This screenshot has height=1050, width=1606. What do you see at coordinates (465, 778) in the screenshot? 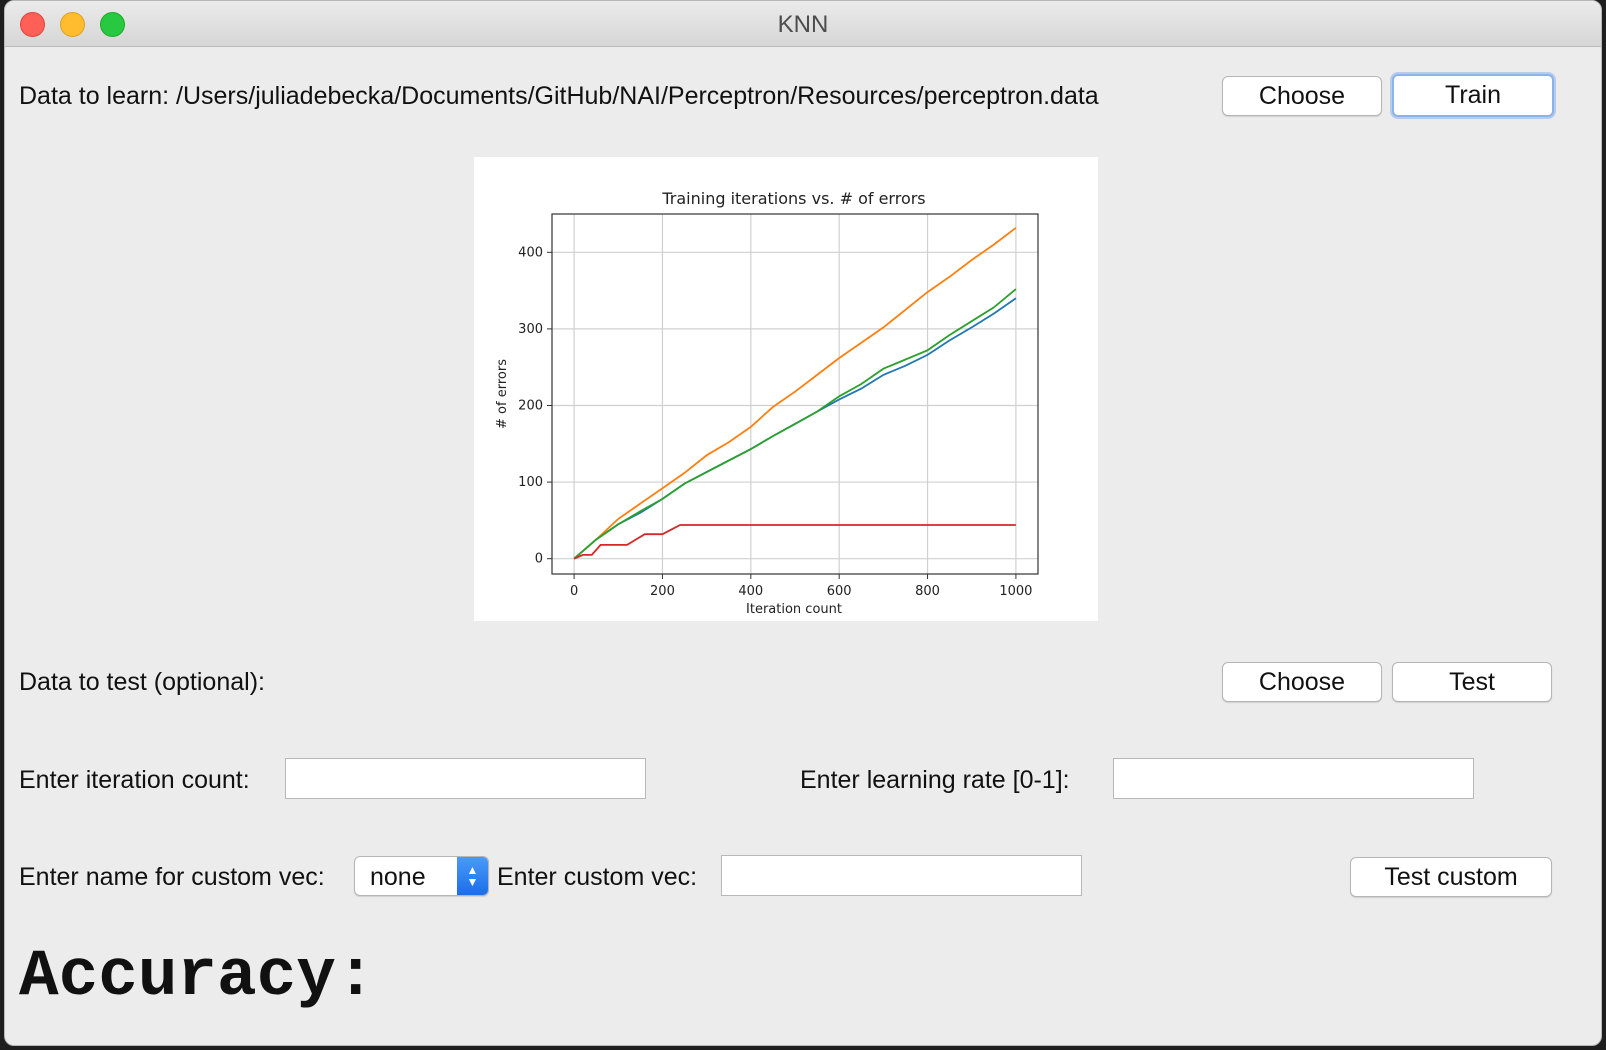
I see `iteration-count-input` at bounding box center [465, 778].